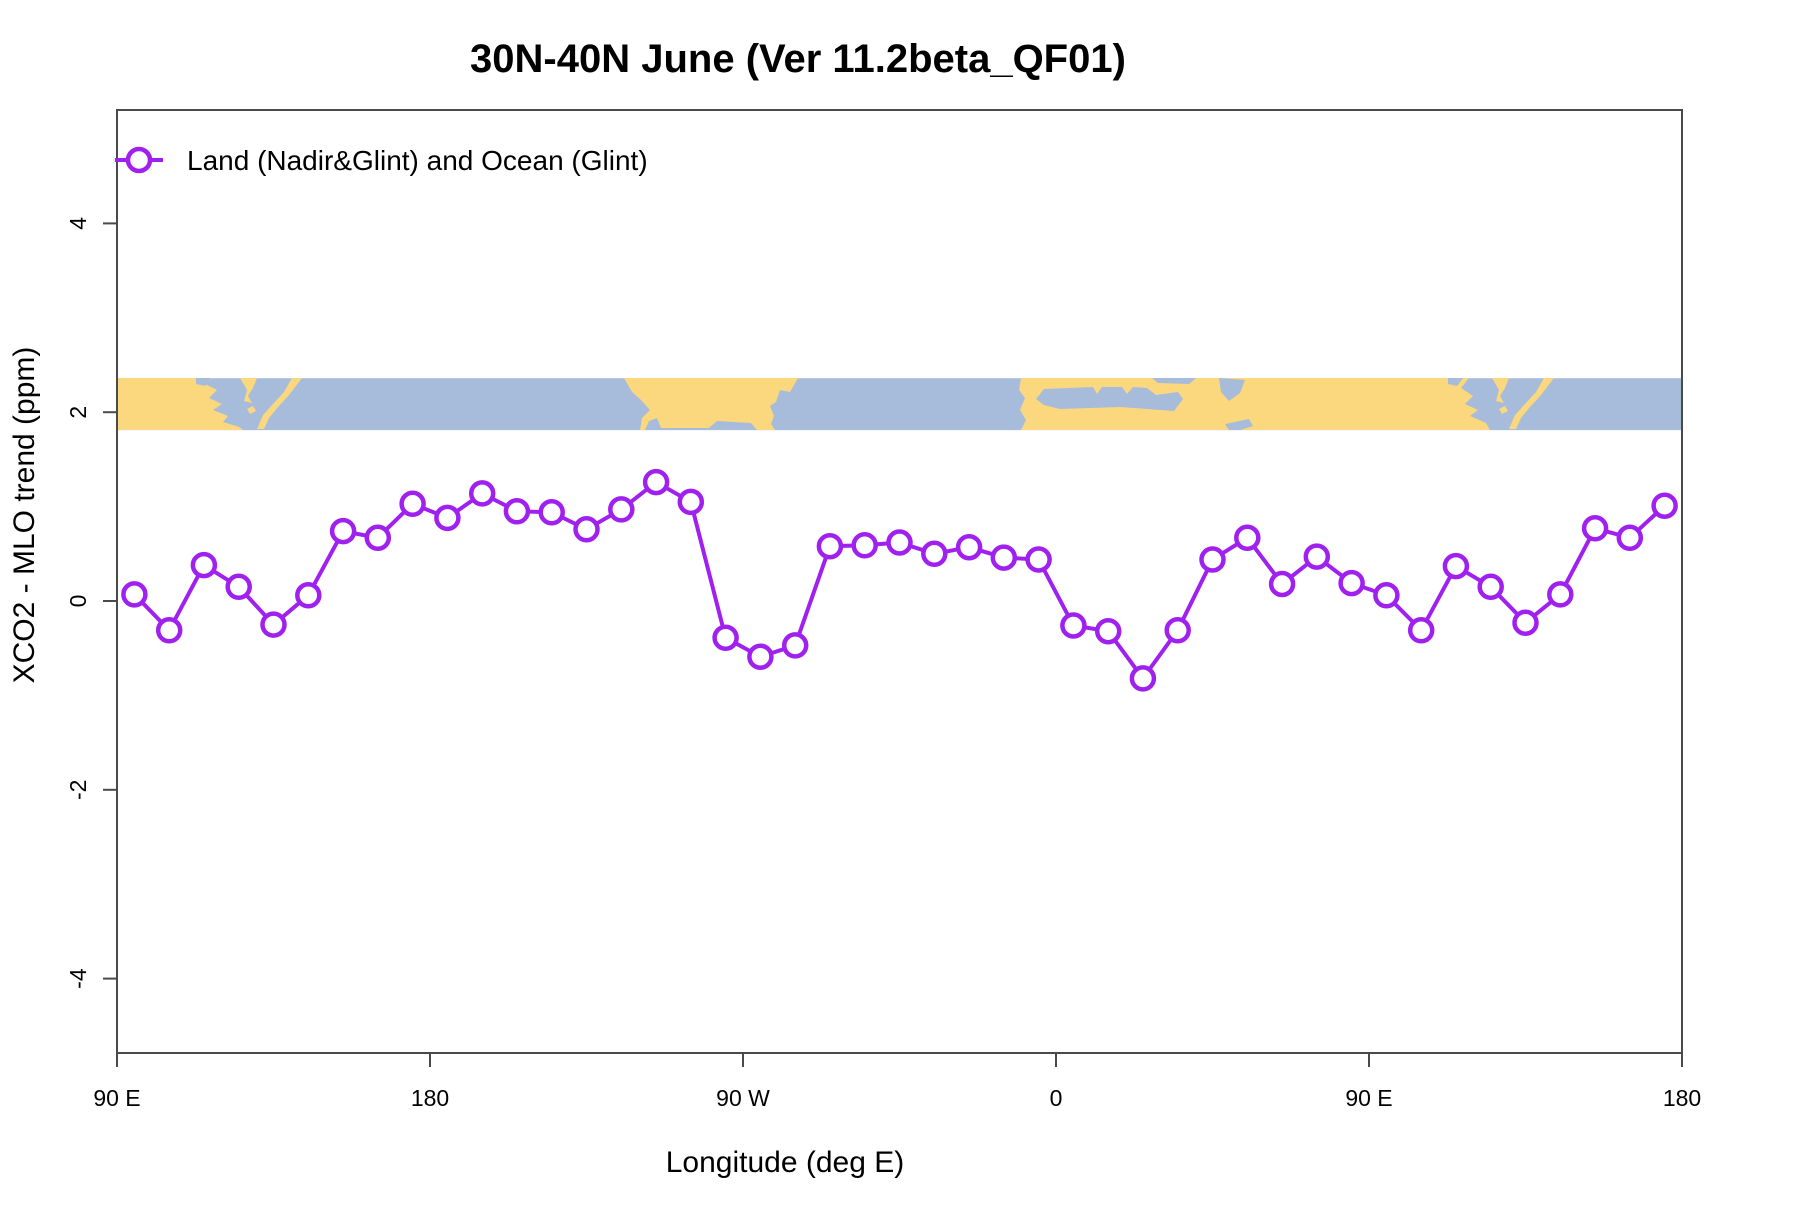 The image size is (1800, 1205). Describe the element at coordinates (897, 1082) in the screenshot. I see `x-axis: 90 E 180 90 W 0 90 E 180` at that location.